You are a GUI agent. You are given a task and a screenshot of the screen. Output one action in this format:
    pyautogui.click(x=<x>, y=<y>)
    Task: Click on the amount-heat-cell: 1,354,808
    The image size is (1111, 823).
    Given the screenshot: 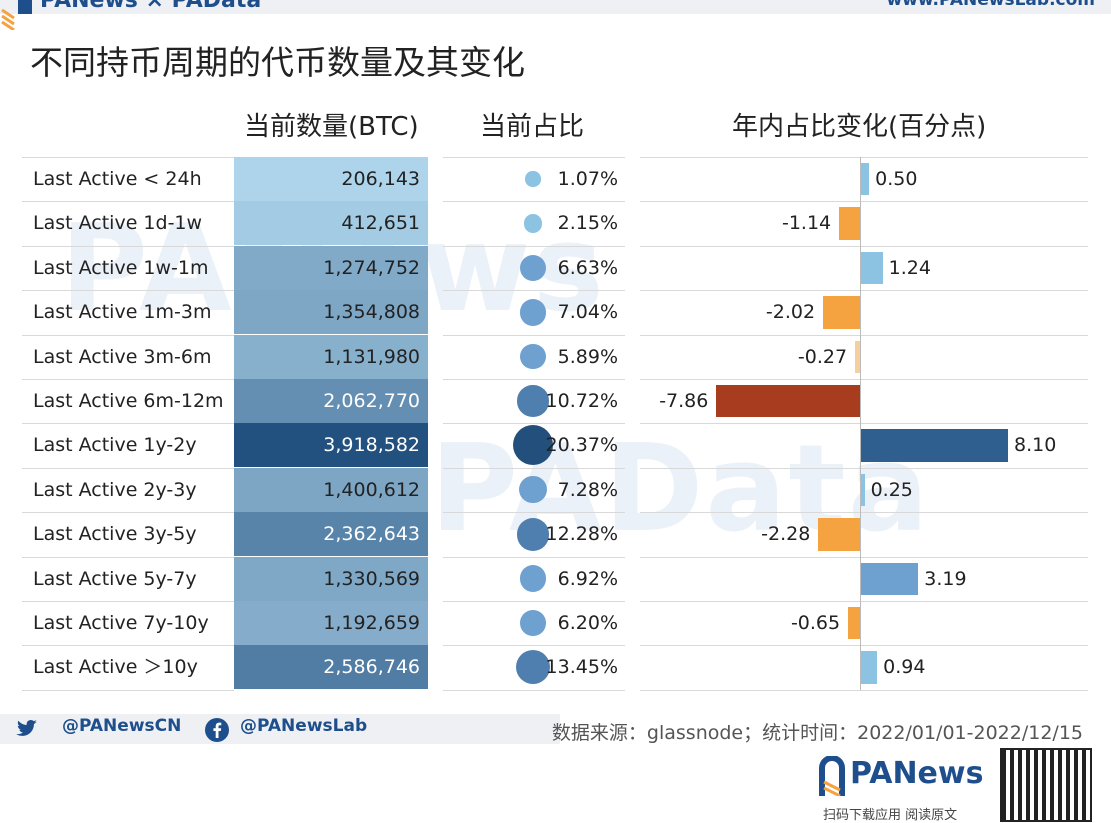 What is the action you would take?
    pyautogui.click(x=331, y=312)
    